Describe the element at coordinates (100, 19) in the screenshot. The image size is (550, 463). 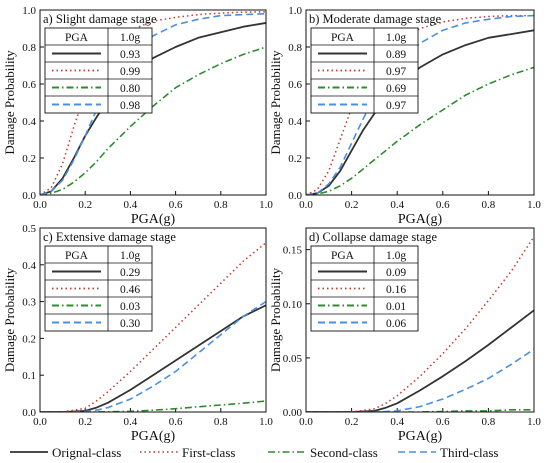
I see `panel-title: a) Slight damage stage` at that location.